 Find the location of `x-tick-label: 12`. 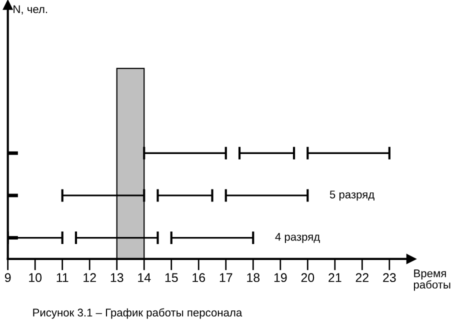

x-tick-label: 12 is located at coordinates (90, 277).